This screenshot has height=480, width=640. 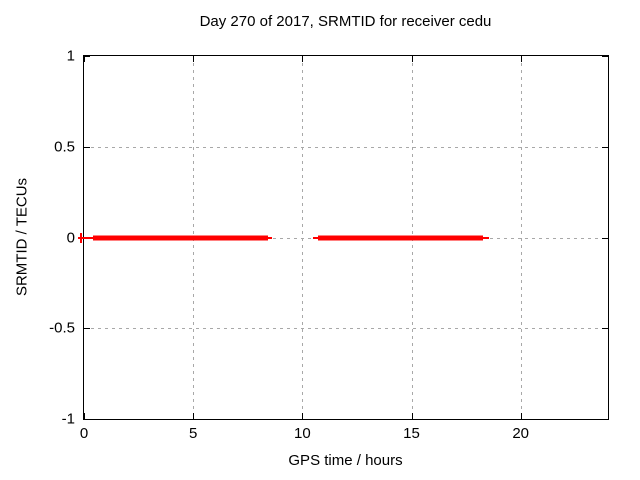 I want to click on x-axis-label: GPS time / hours, so click(x=345, y=460).